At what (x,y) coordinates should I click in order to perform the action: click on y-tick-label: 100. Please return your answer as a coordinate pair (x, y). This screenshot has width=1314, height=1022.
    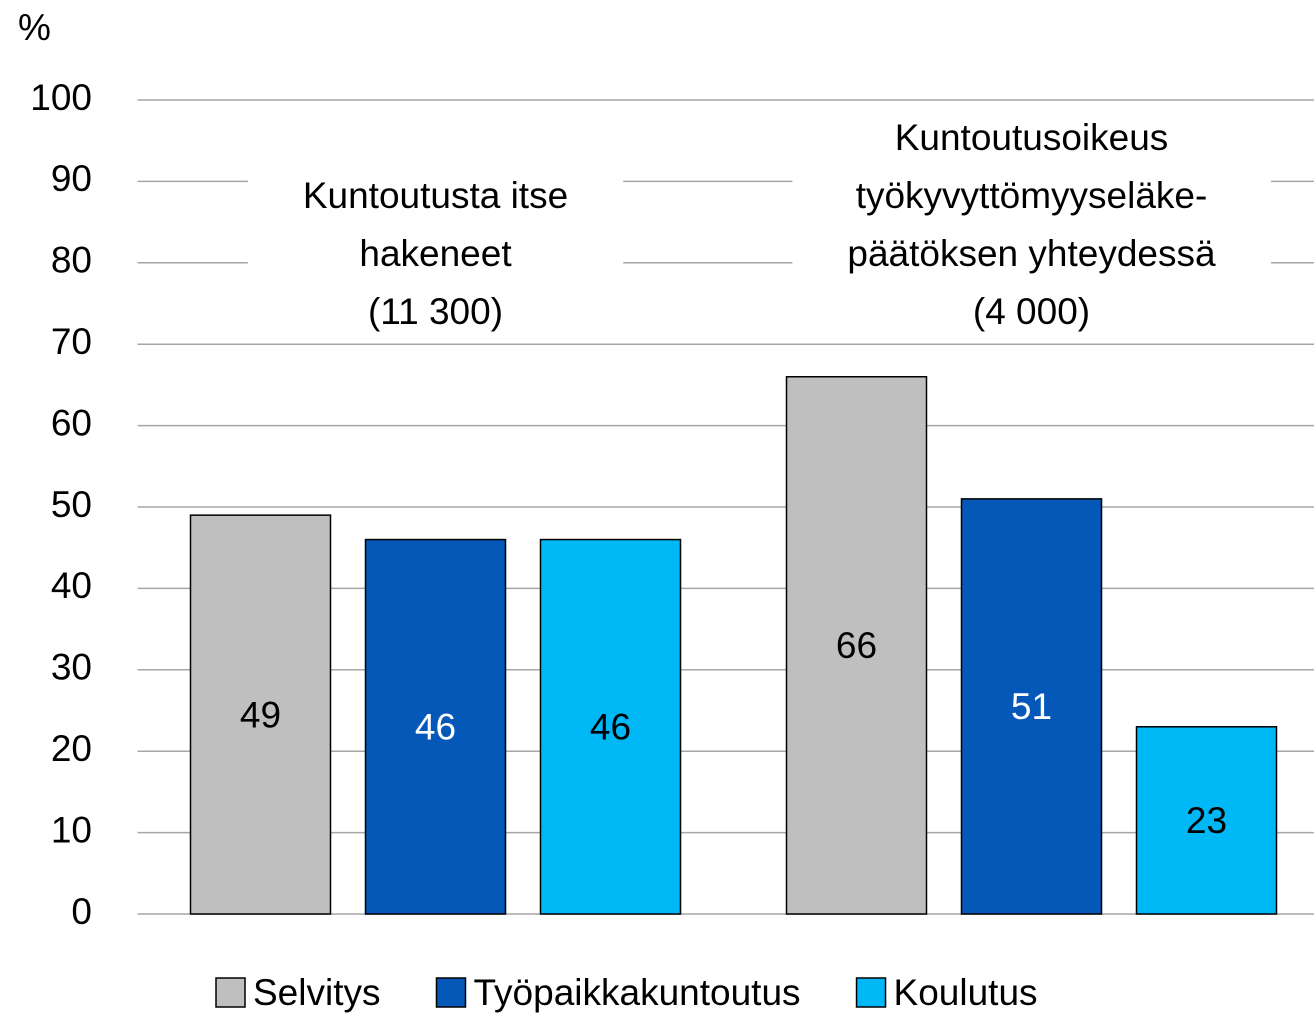
    Looking at the image, I should click on (61, 97).